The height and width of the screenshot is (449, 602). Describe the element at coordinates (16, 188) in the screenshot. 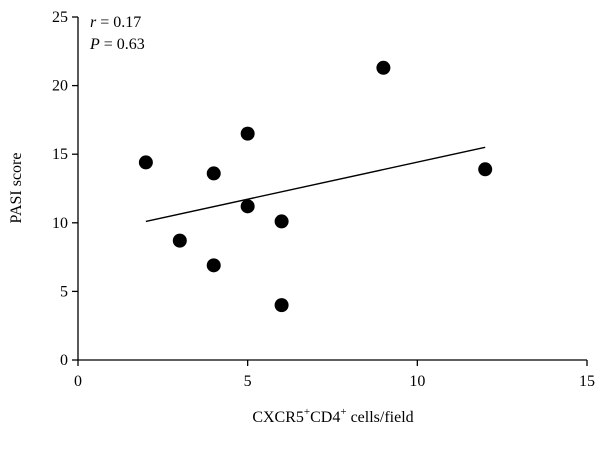

I see `y-axis-label: PASI score` at that location.